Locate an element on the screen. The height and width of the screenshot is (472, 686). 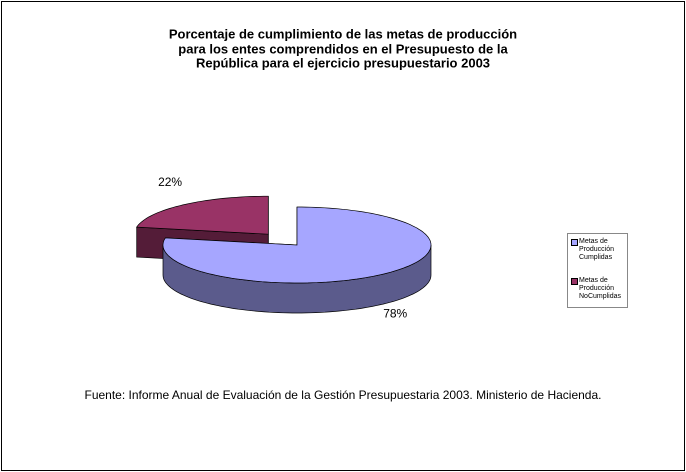
legend-label: Metas de Producción Cumplidas is located at coordinates (597, 249).